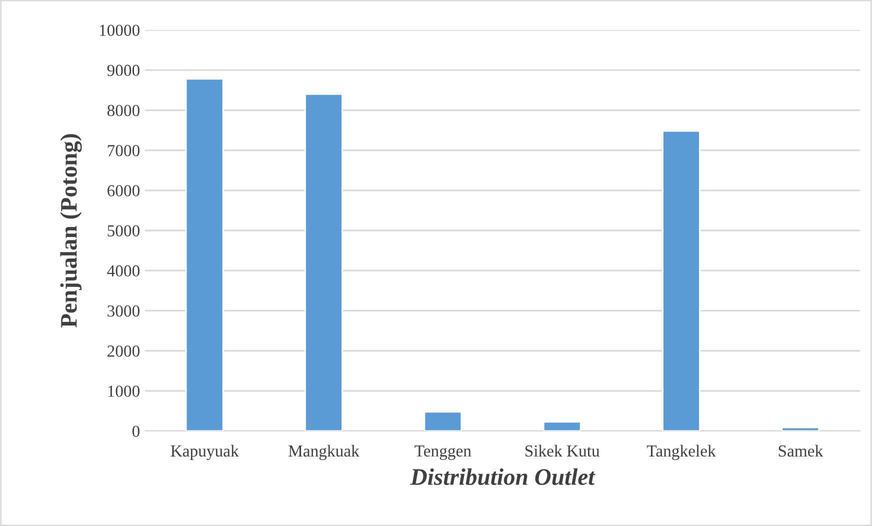  What do you see at coordinates (204, 452) in the screenshot?
I see `x-tick-label: Kapuyuak` at bounding box center [204, 452].